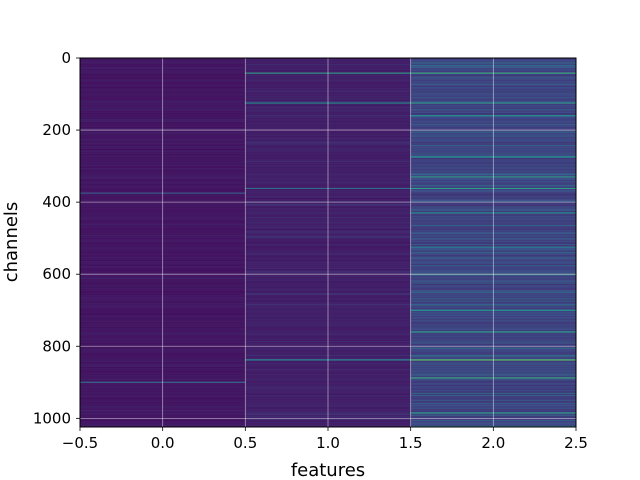  Describe the element at coordinates (328, 470) in the screenshot. I see `x-axis-label: features` at that location.